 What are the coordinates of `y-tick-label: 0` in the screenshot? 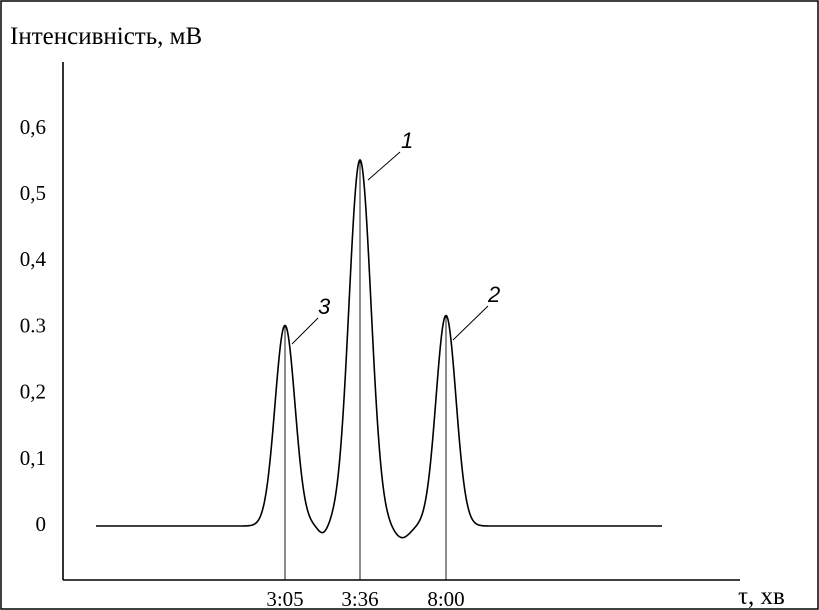 It's located at (41, 524).